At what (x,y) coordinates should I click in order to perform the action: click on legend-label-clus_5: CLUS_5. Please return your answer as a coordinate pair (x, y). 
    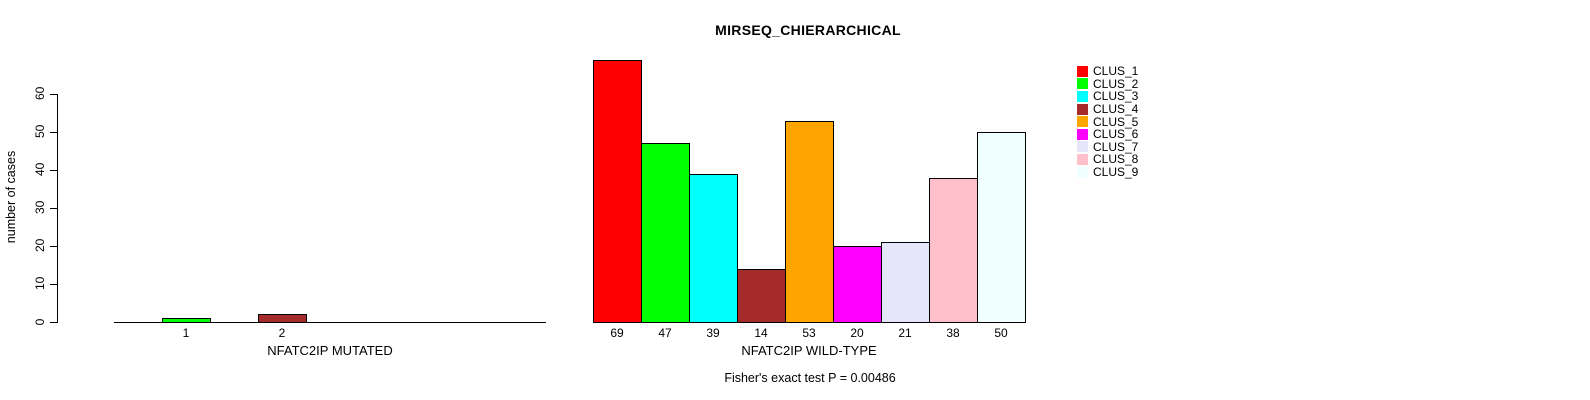
    Looking at the image, I should click on (1116, 121).